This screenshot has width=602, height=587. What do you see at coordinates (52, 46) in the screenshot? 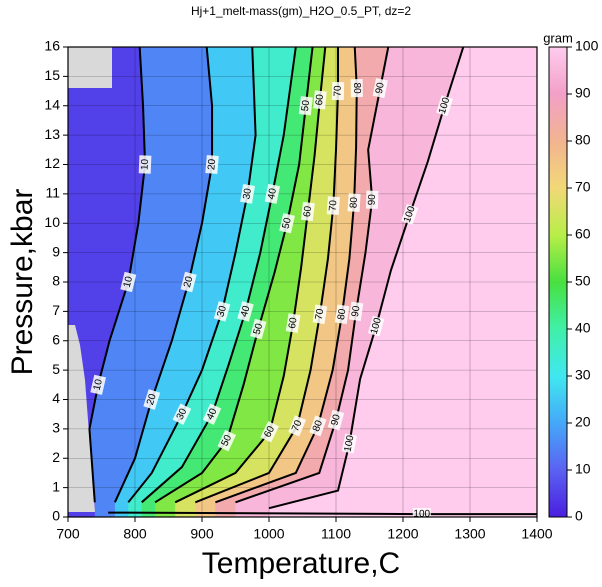
I see `y-tick-label: 16` at bounding box center [52, 46].